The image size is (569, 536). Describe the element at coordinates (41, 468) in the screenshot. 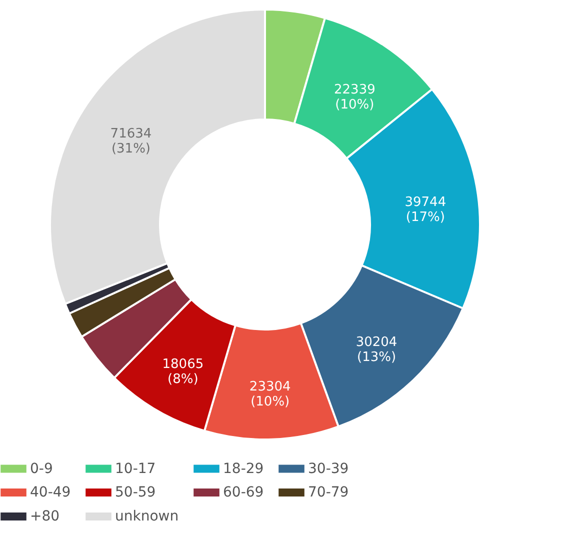

I see `legend-label: 0-9` at that location.